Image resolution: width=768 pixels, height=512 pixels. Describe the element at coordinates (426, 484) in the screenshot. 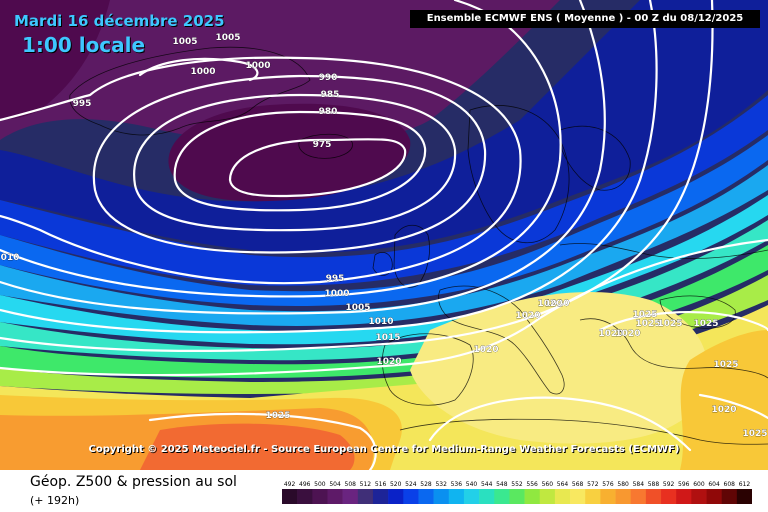

I see `legend-tick-label: 528` at that location.